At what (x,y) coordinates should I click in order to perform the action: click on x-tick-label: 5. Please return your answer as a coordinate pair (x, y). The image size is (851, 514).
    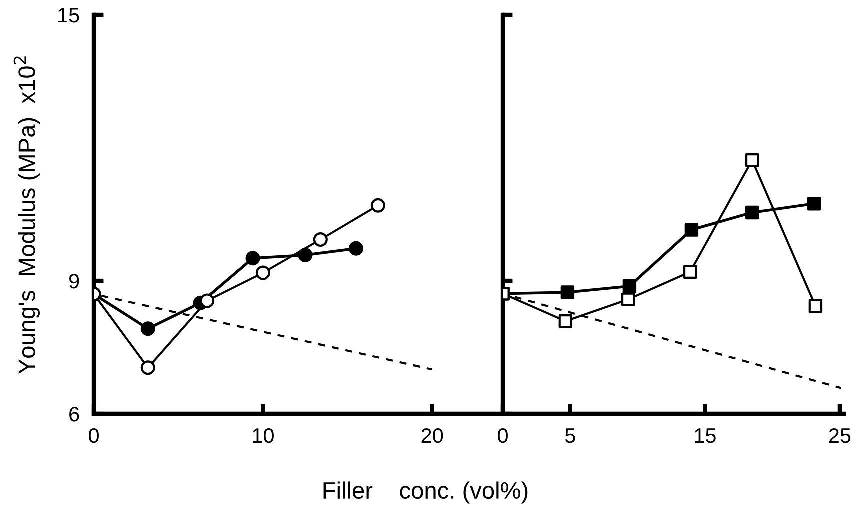
    Looking at the image, I should click on (570, 436).